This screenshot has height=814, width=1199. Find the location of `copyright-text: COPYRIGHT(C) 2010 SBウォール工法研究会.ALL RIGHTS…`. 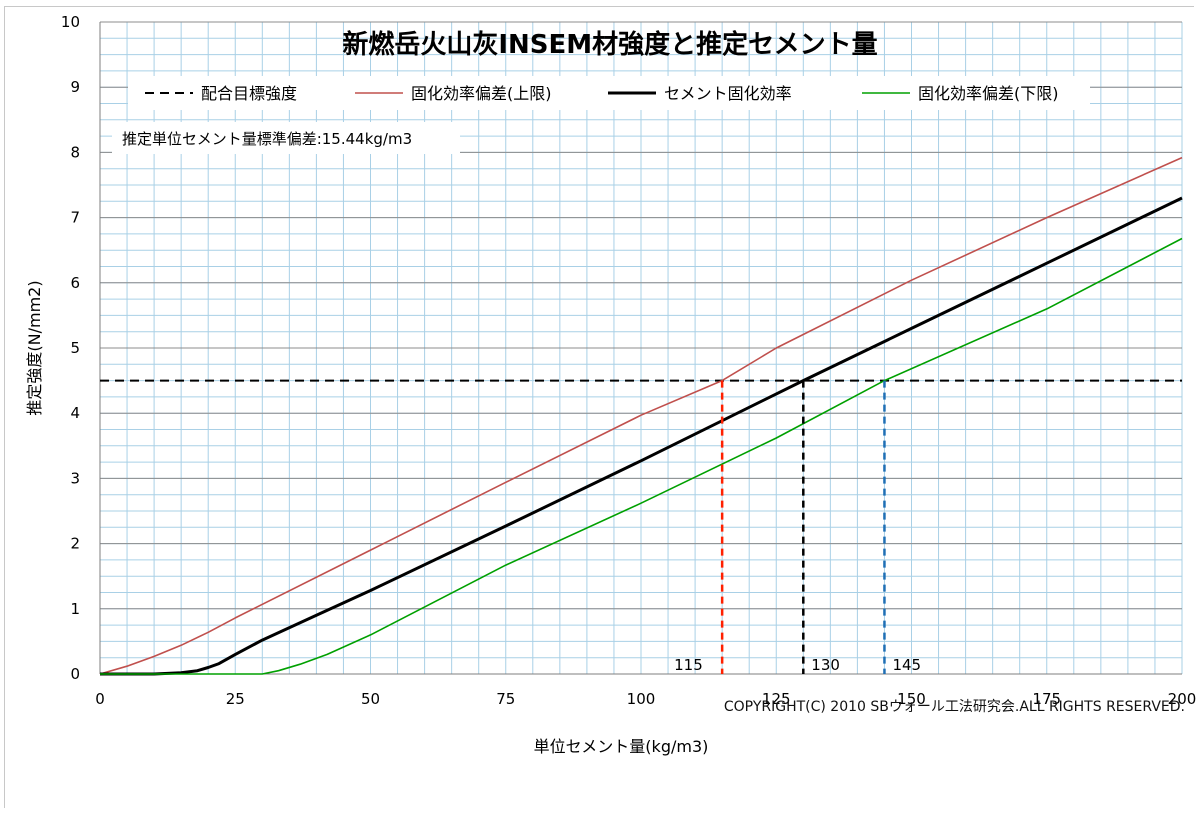

copyright-text: COPYRIGHT(C) 2010 SBウォール工法研究会.ALL RIGHTS… is located at coordinates (954, 707).